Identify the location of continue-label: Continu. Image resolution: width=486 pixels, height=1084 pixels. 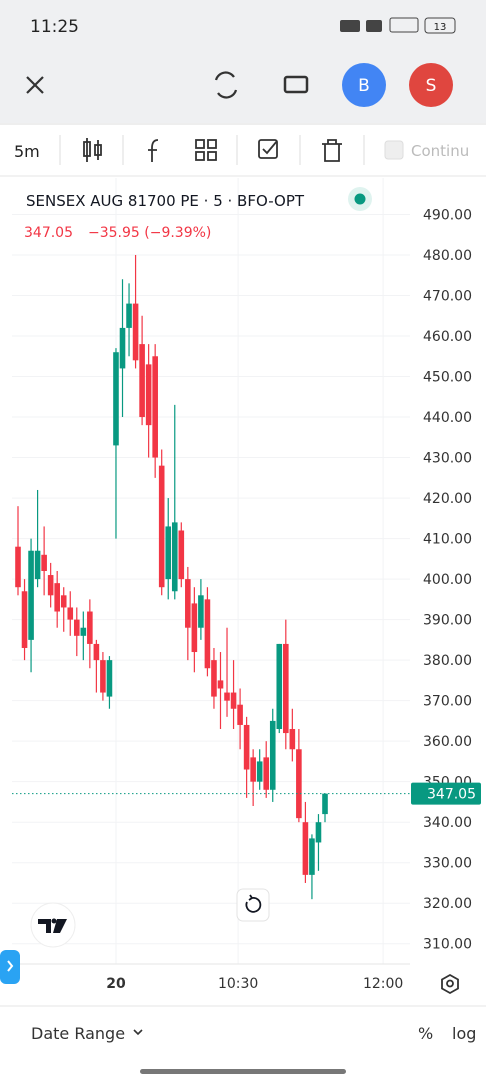
(440, 151).